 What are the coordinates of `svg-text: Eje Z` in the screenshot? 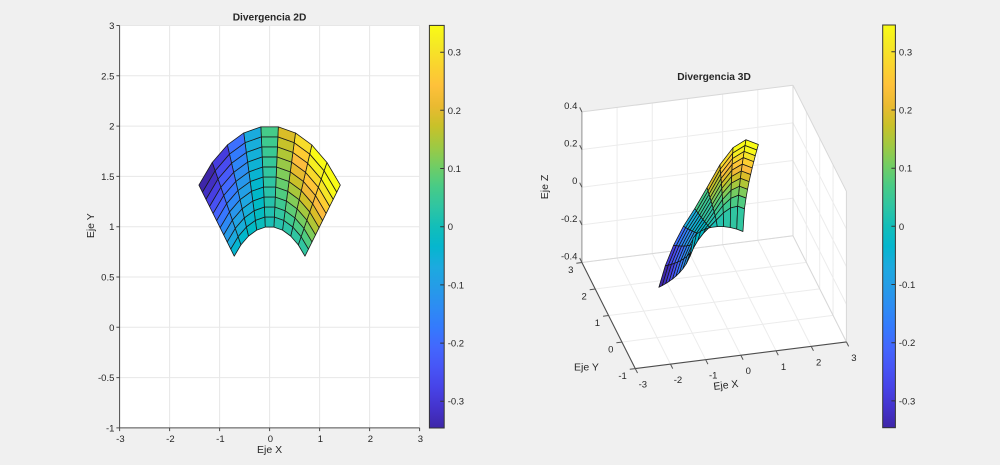 It's located at (545, 186).